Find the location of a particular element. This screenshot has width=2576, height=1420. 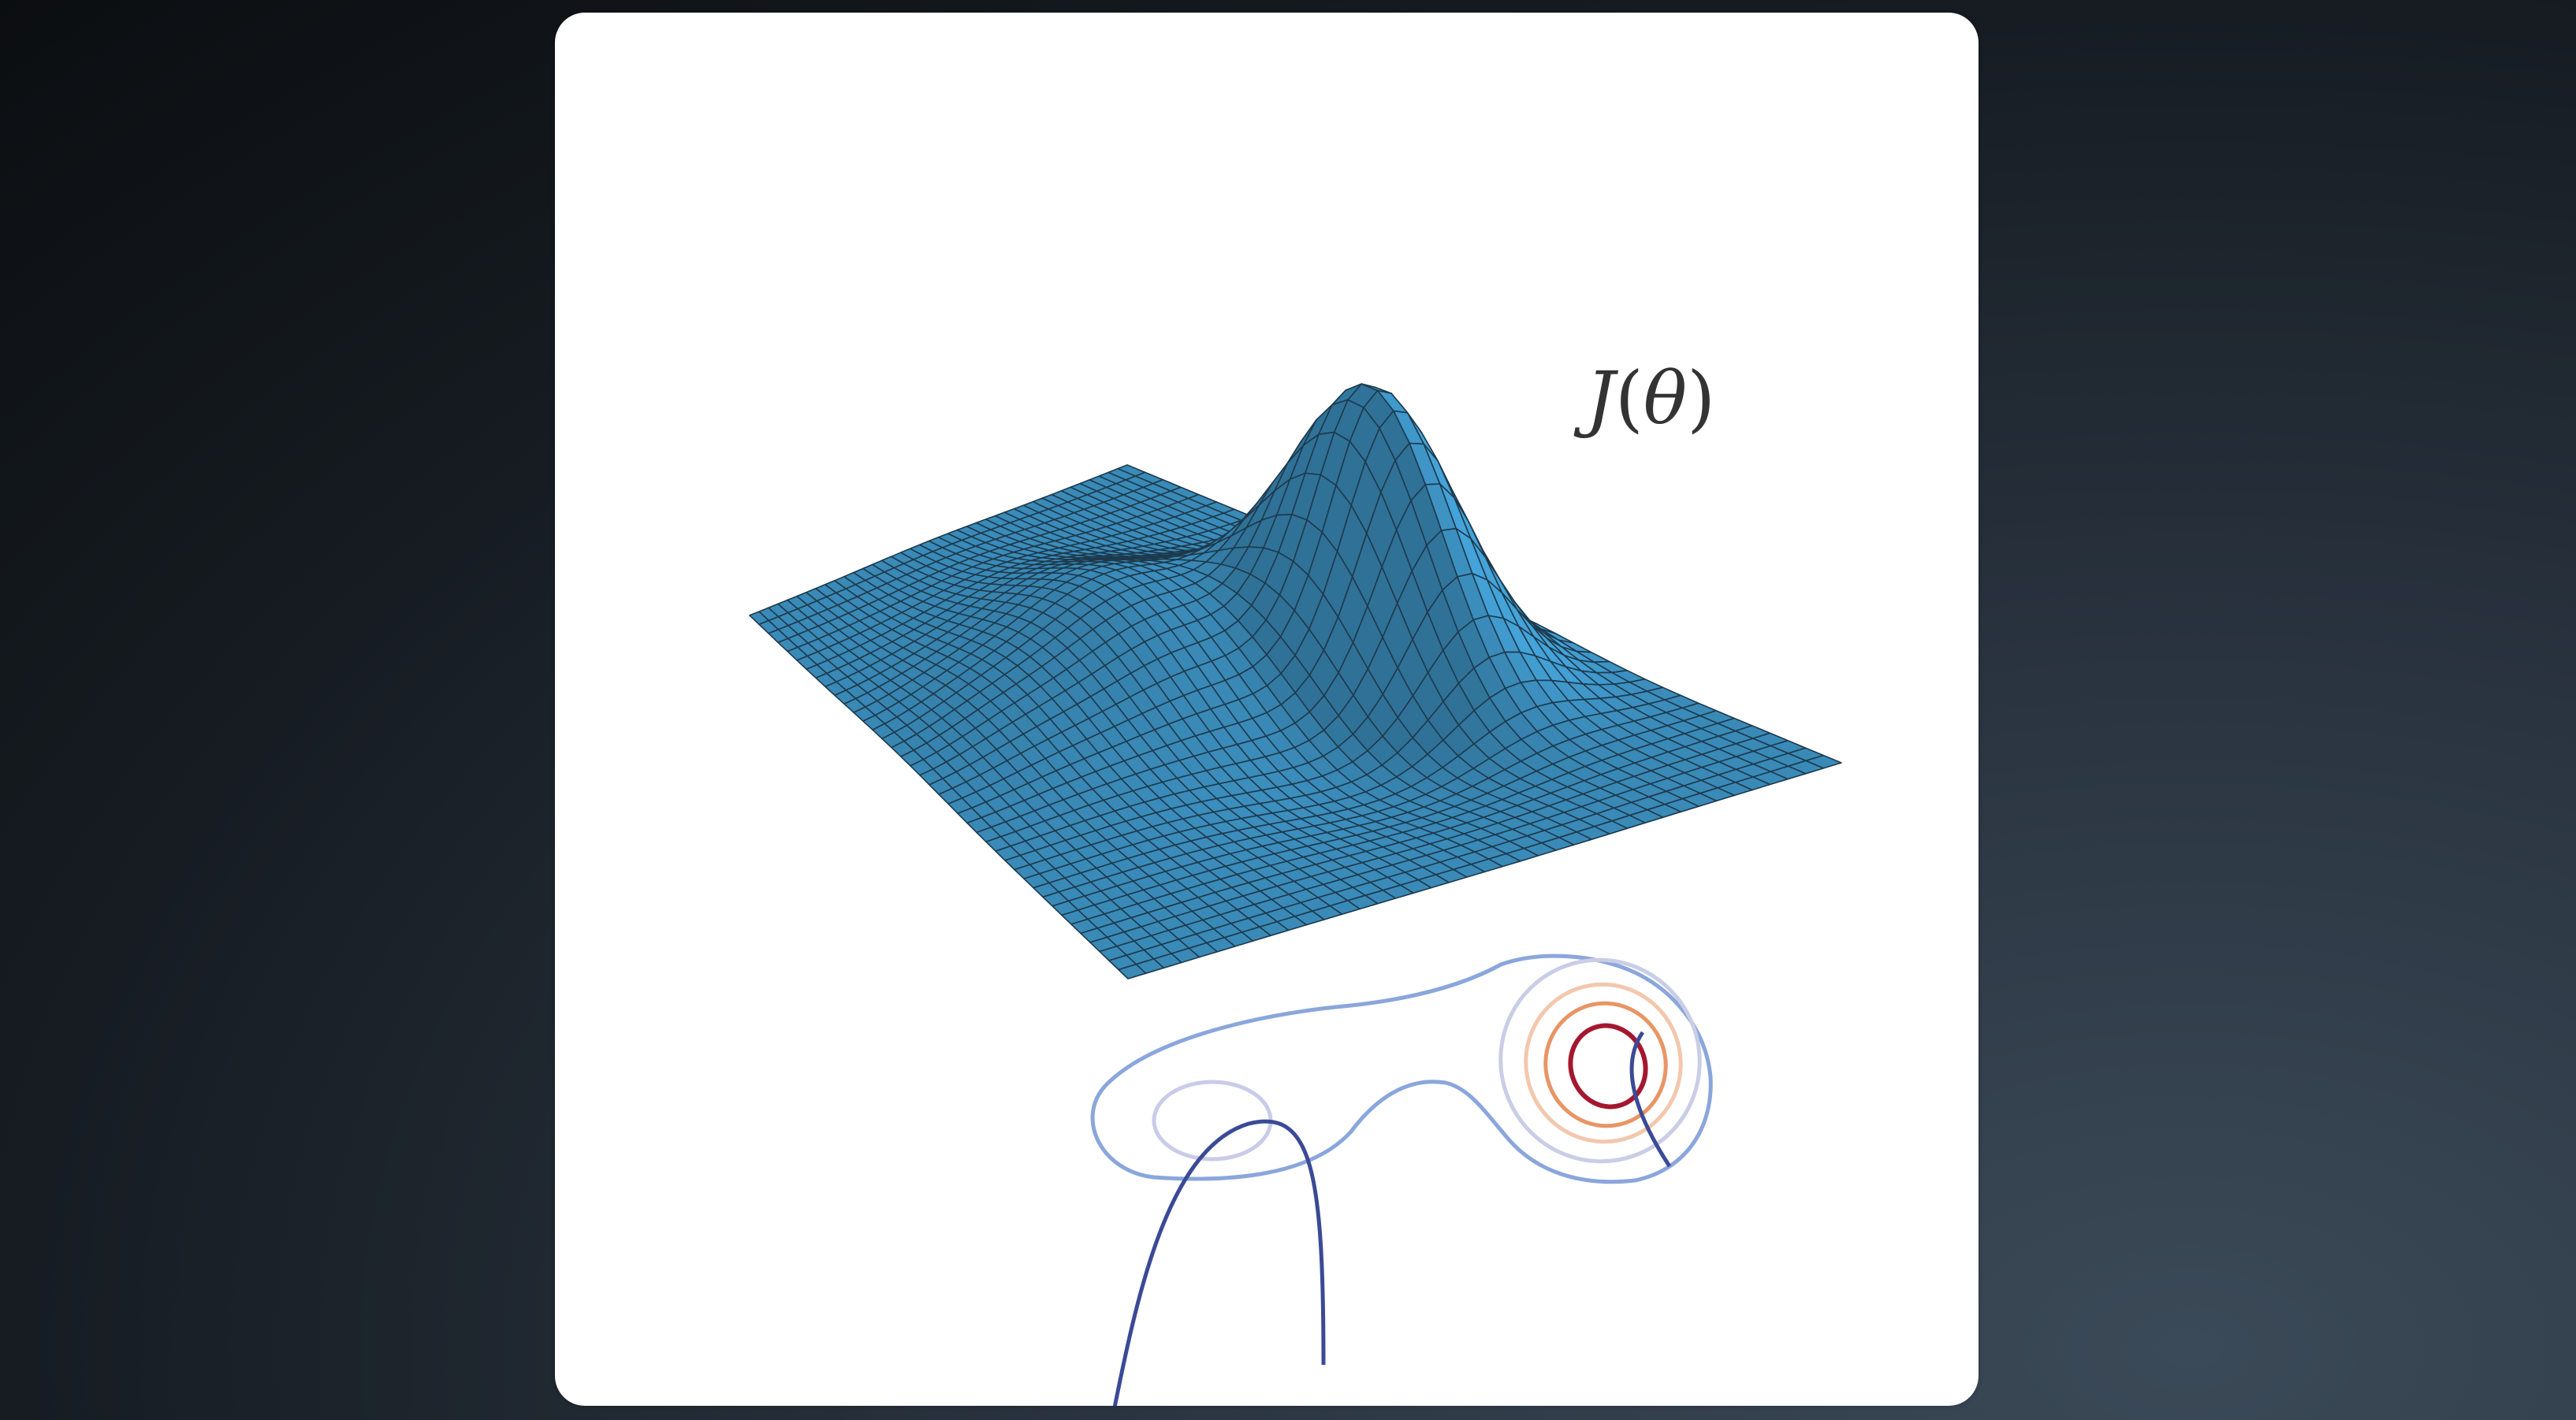

contour-right-arc is located at coordinates (1650, 1100).